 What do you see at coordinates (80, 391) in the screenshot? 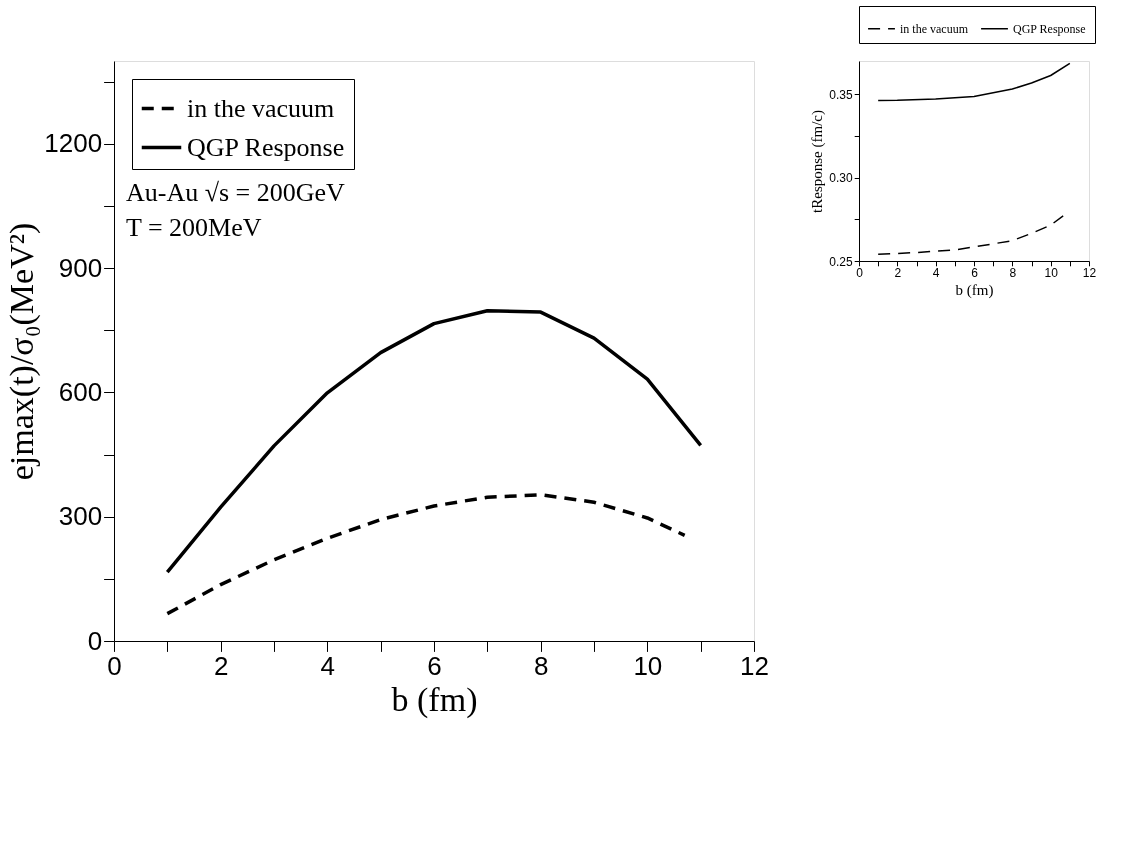
I see `y-tick-label: 600` at bounding box center [80, 391].